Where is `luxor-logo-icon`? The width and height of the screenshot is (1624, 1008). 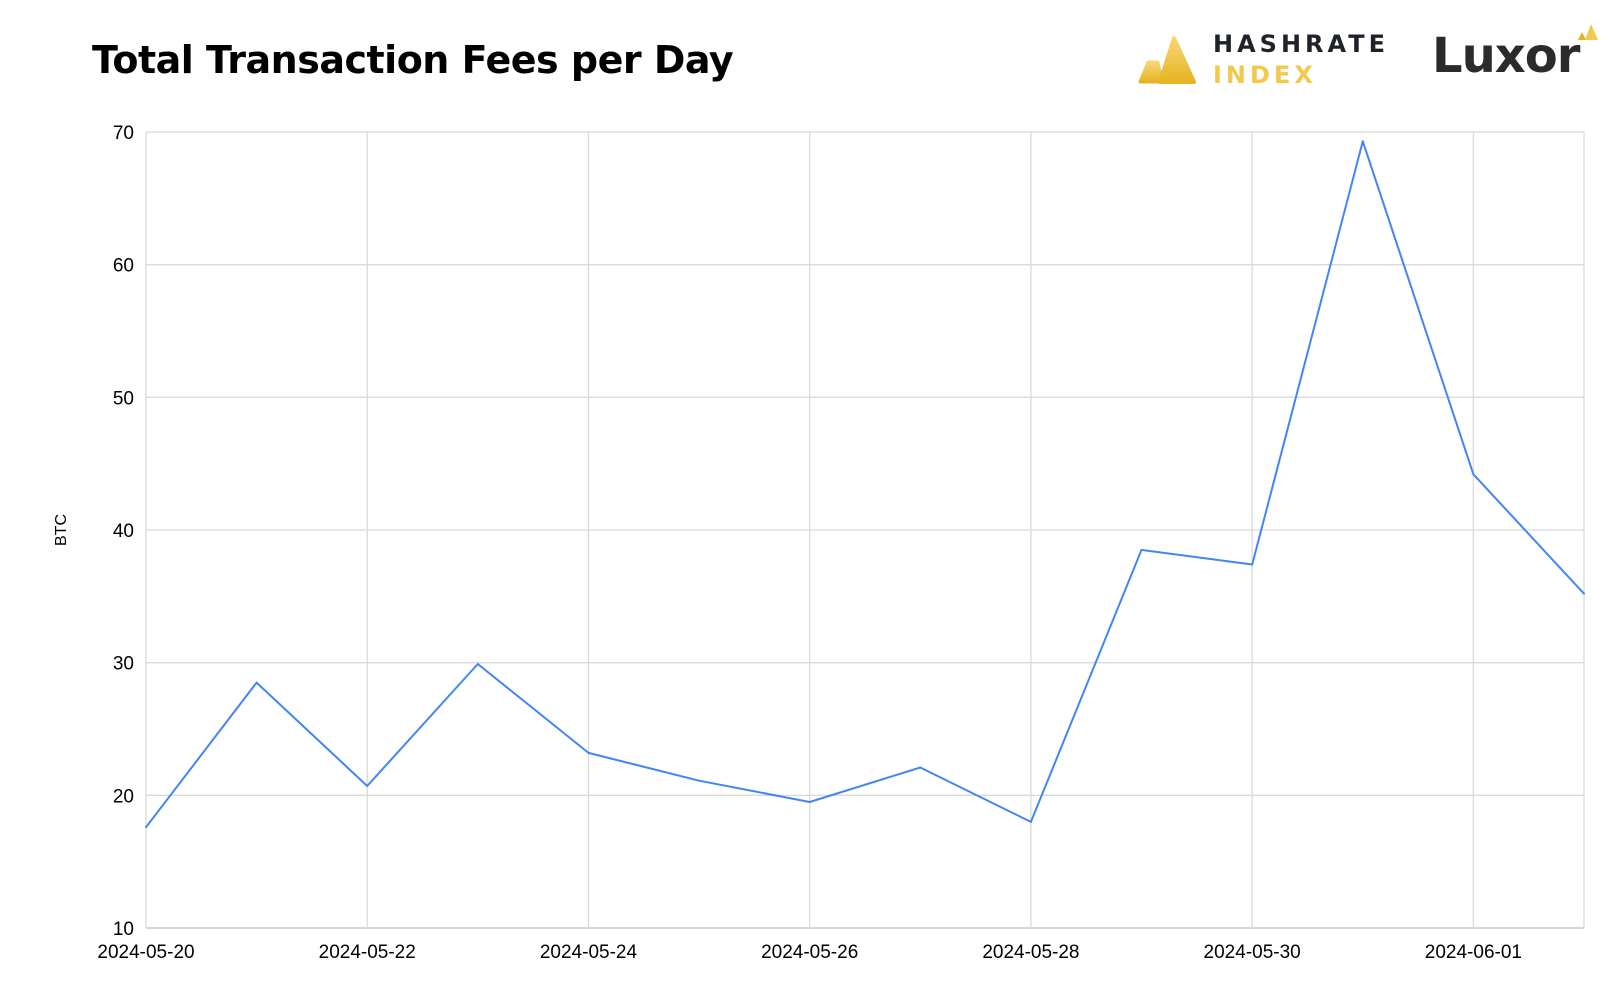 luxor-logo-icon is located at coordinates (1588, 32).